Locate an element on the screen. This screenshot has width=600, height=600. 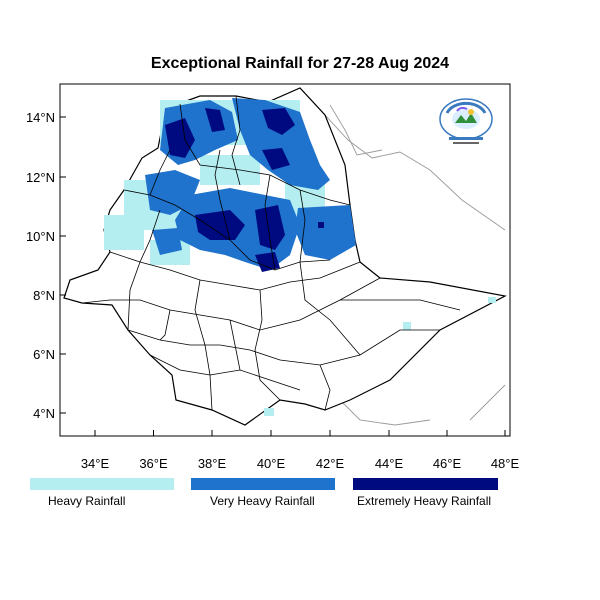
legend-swatch-very-heavy is located at coordinates (263, 484).